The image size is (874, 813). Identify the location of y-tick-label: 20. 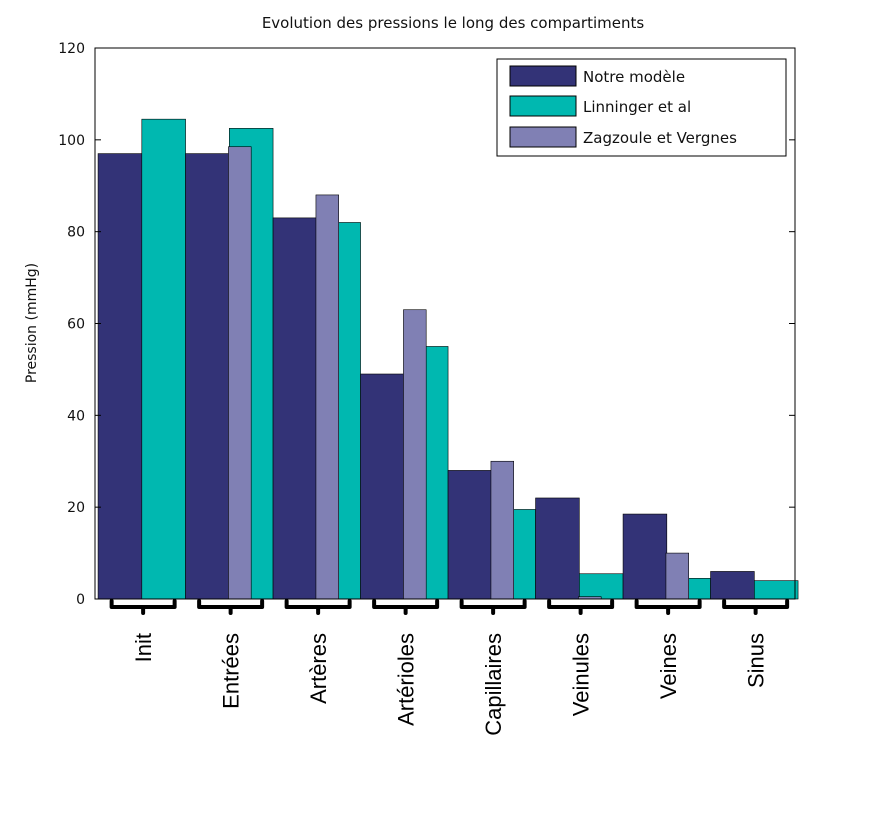
(76, 508).